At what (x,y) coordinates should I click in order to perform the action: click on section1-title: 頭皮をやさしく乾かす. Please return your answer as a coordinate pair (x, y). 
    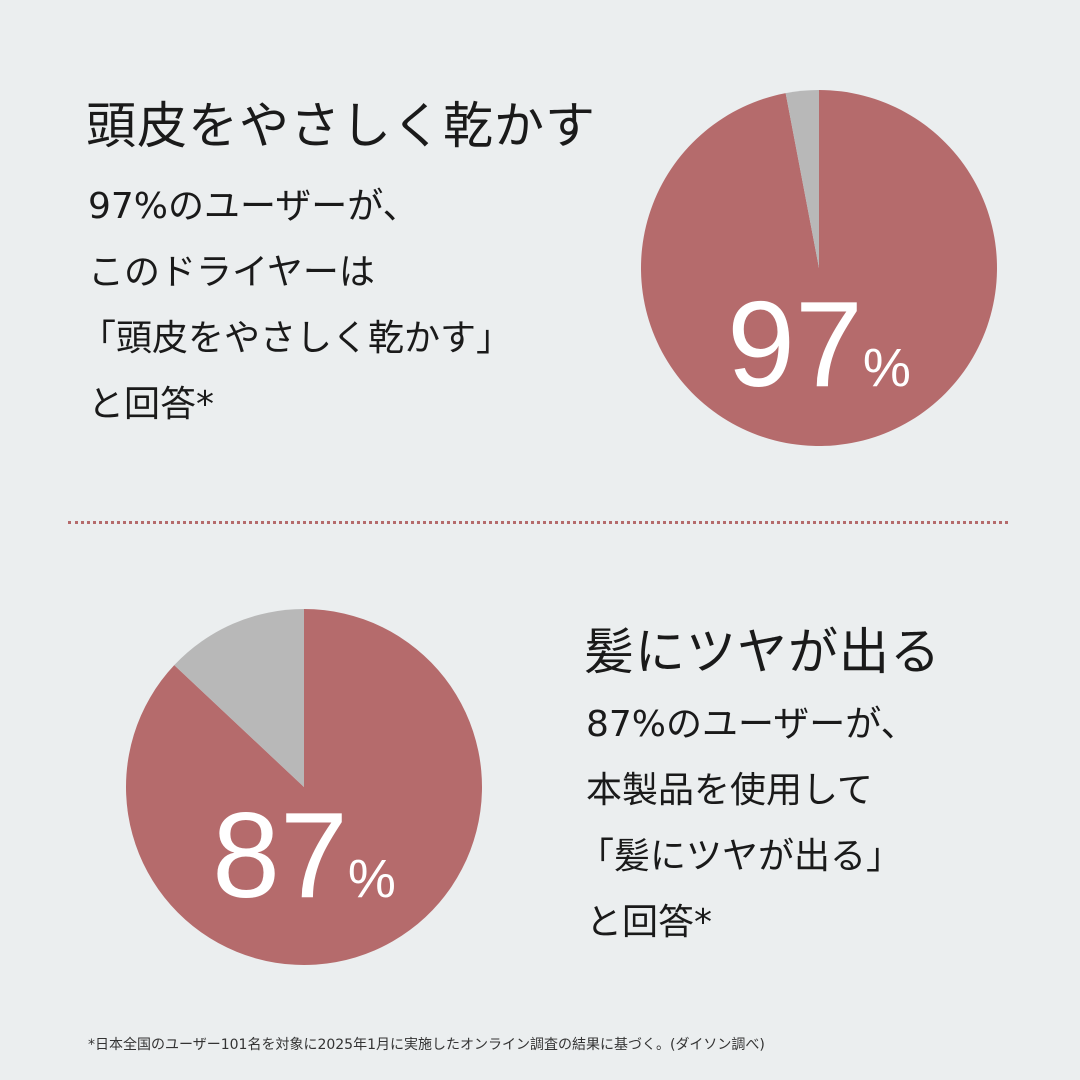
    Looking at the image, I should click on (341, 126).